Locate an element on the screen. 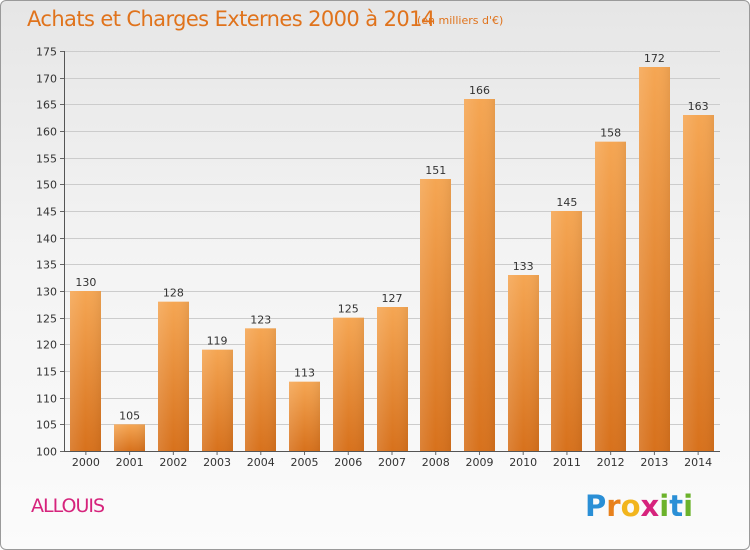 The width and height of the screenshot is (750, 550). x-tick-label: 2004 is located at coordinates (261, 462).